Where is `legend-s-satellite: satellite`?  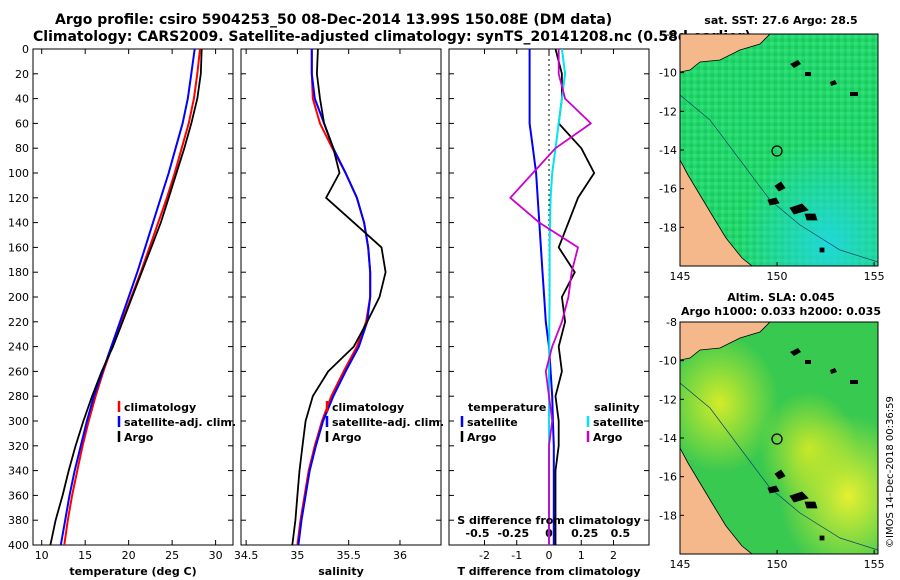
legend-s-satellite: satellite is located at coordinates (618, 422).